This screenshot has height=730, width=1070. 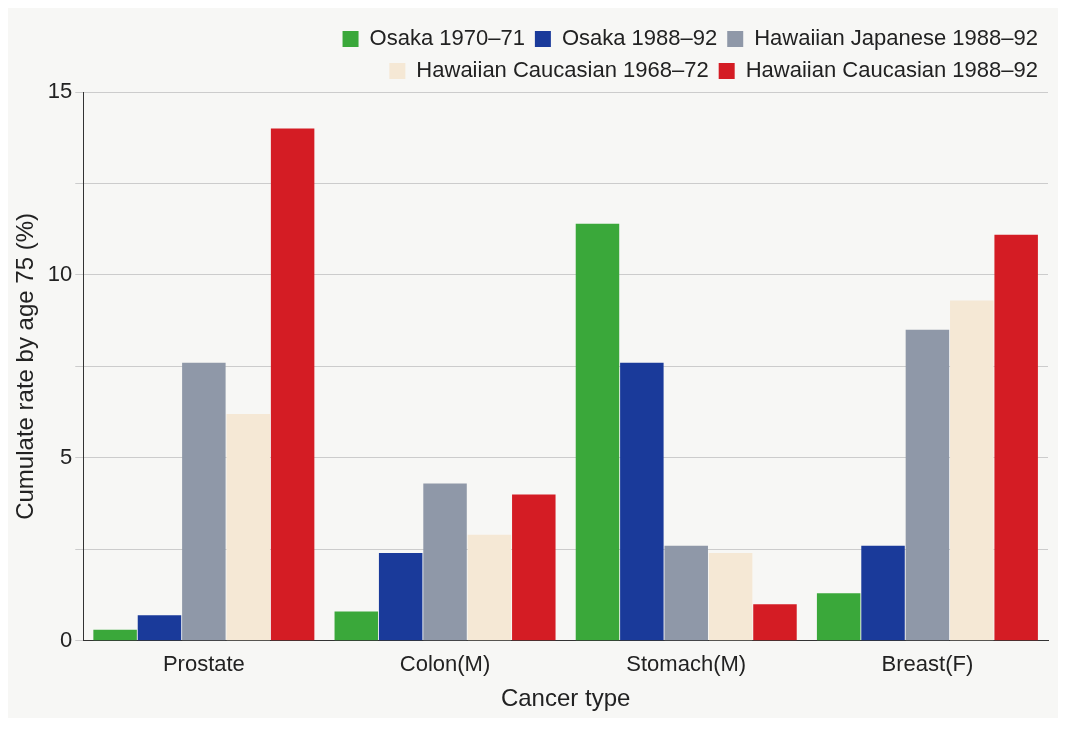 What do you see at coordinates (203, 664) in the screenshot?
I see `x-tick-label: Prostate` at bounding box center [203, 664].